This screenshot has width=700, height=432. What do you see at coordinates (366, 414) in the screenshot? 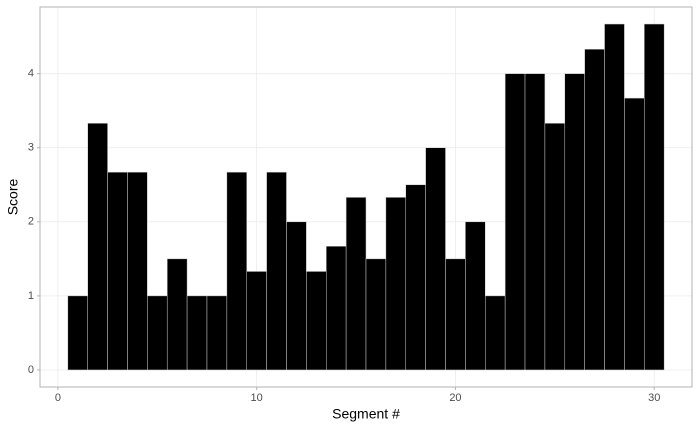
I see `x-axis-title: Segment #` at bounding box center [366, 414].